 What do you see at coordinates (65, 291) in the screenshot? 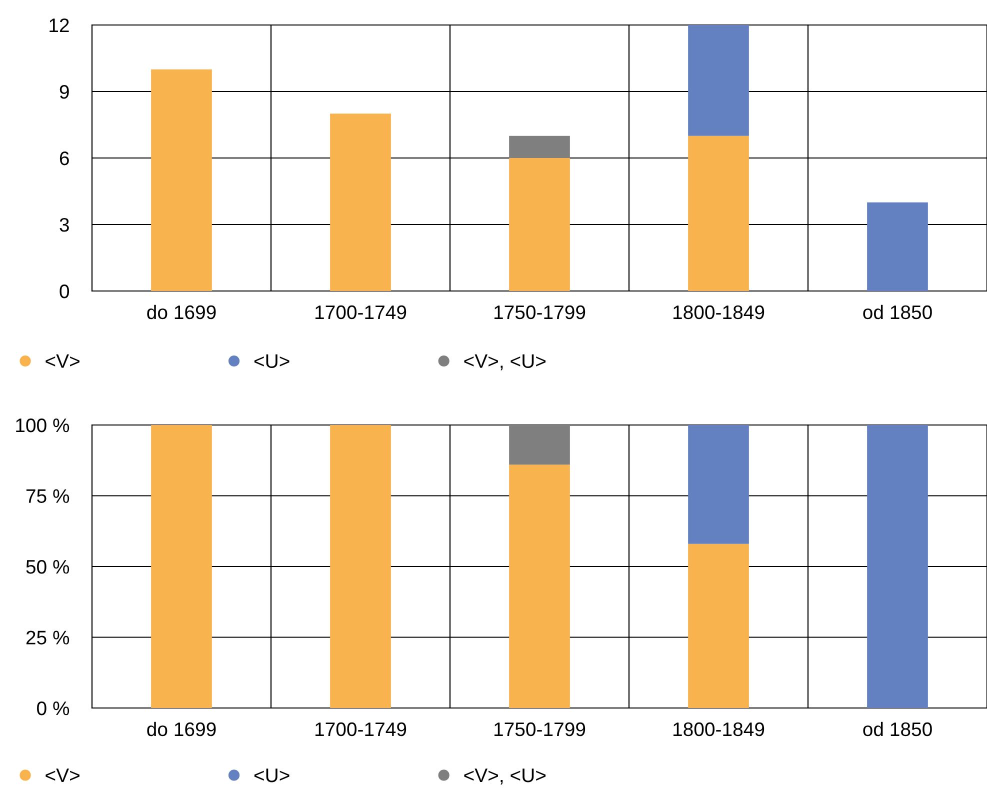
I see `y-tick-label: 0` at bounding box center [65, 291].